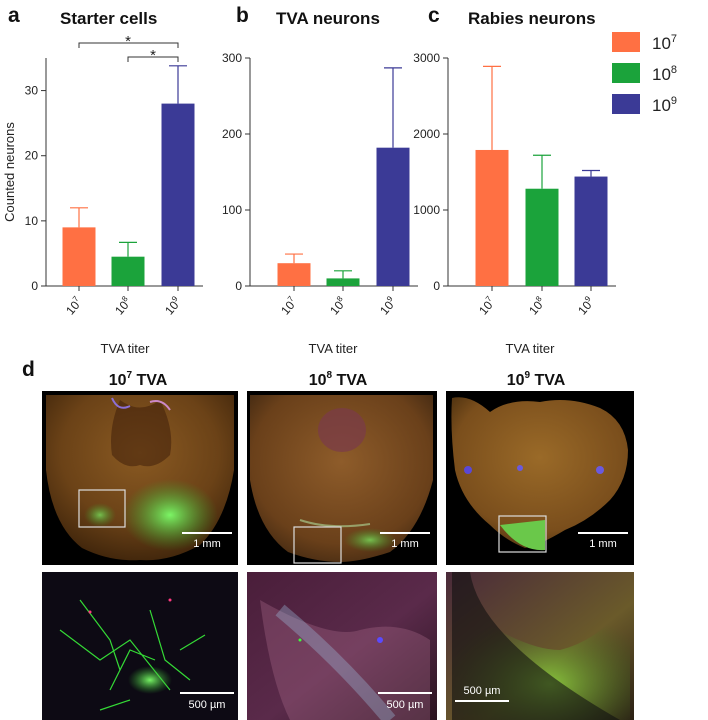 This screenshot has width=708, height=720. I want to click on chart-rabies-neurons: 0 1000 2000 3000 10⁷ 10⁸ 10⁹, so click(514, 184).